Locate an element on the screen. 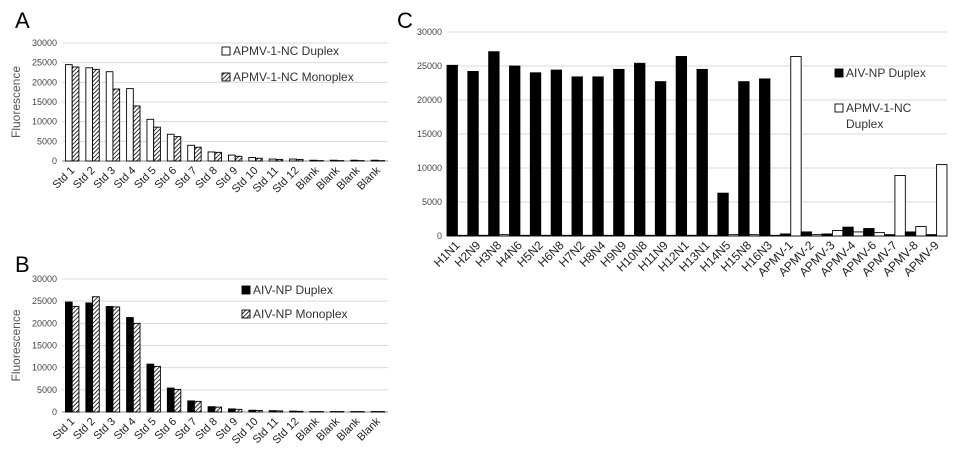 The height and width of the screenshot is (460, 956). panel-label-a: A is located at coordinates (22, 20).